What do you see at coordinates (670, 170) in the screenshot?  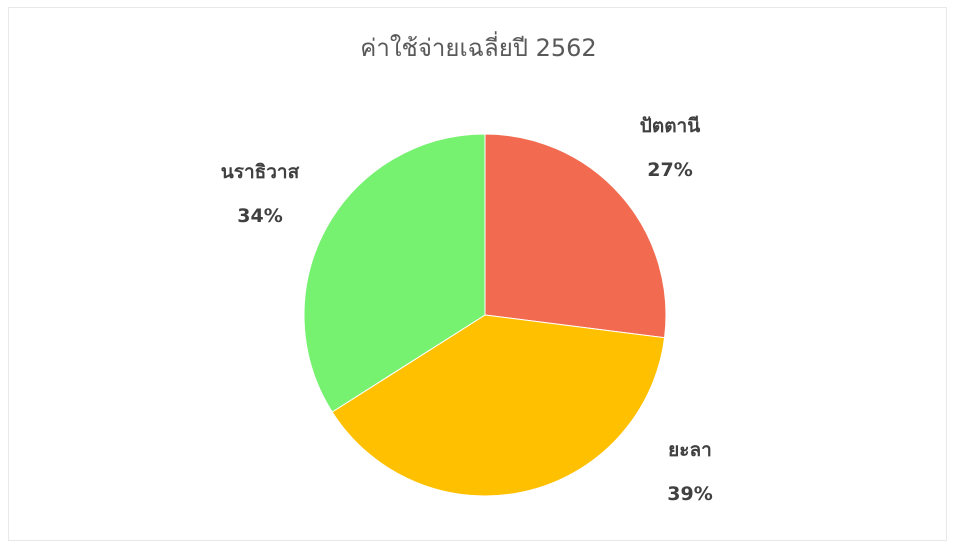 I see `slice-percent: 27%` at bounding box center [670, 170].